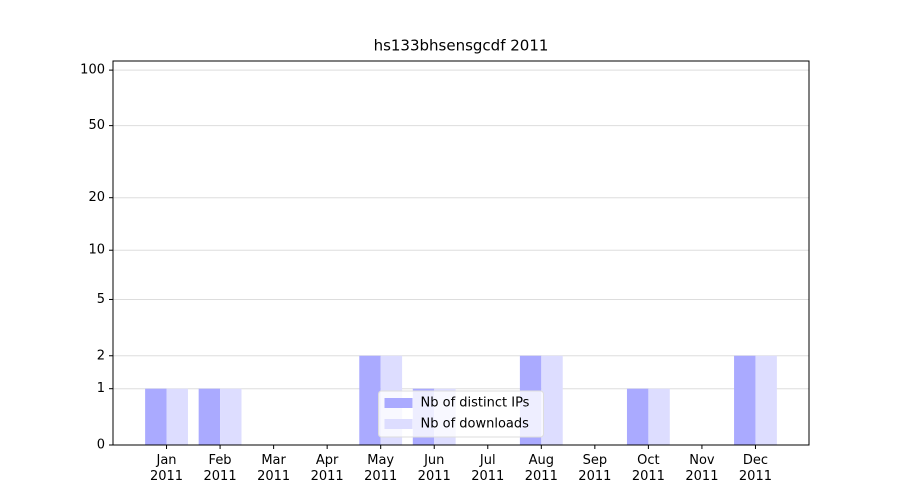 The width and height of the screenshot is (900, 500). What do you see at coordinates (434, 468) in the screenshot?
I see `x-tick-label: Jun 2011` at bounding box center [434, 468].